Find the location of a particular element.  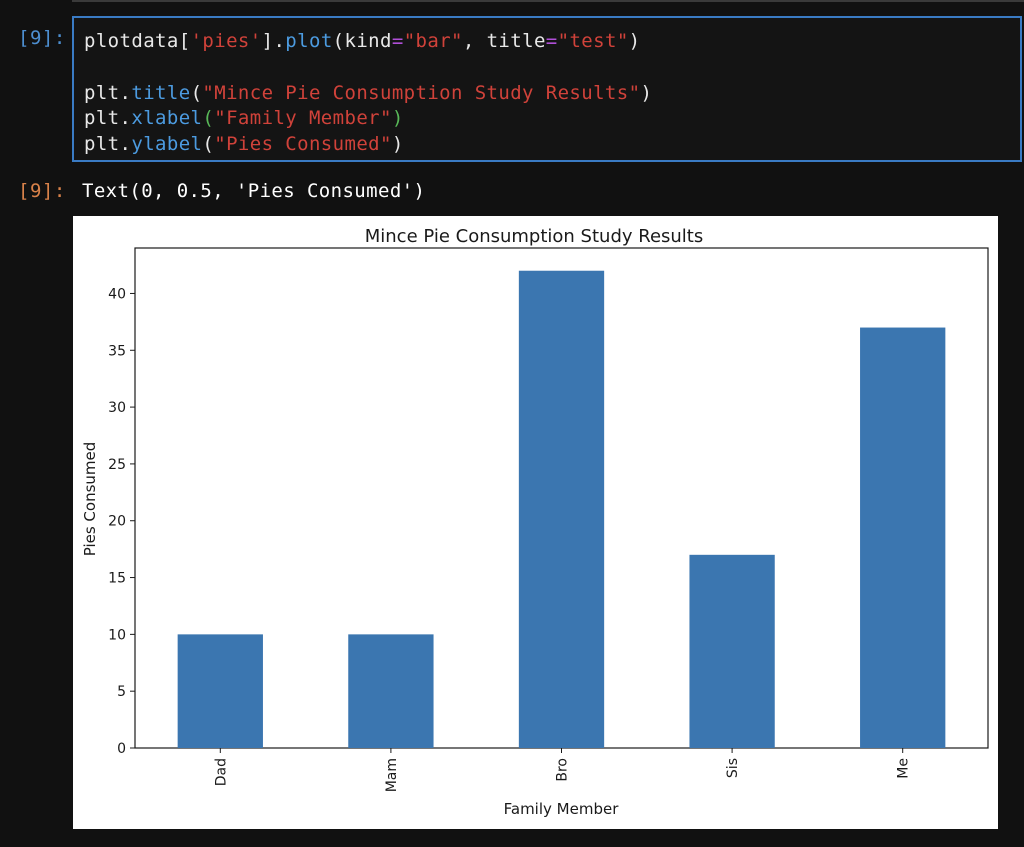

code-line: plt.xlabel("Family Member") is located at coordinates (244, 118).